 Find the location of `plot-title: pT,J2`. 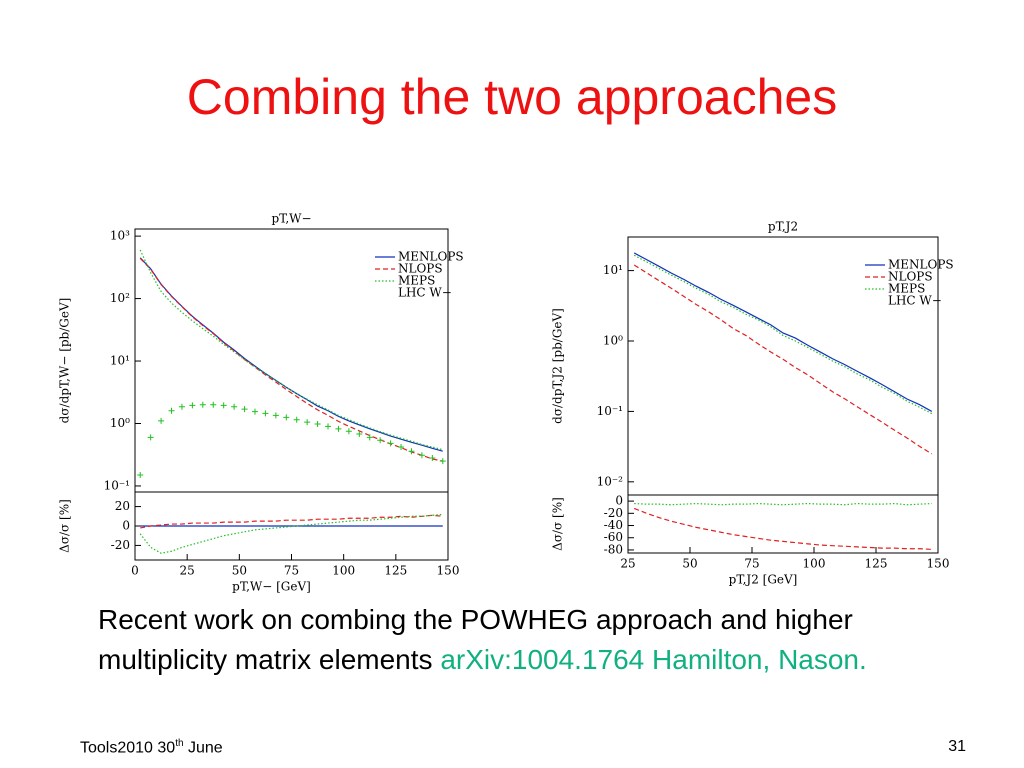

plot-title: pT,J2 is located at coordinates (783, 227).